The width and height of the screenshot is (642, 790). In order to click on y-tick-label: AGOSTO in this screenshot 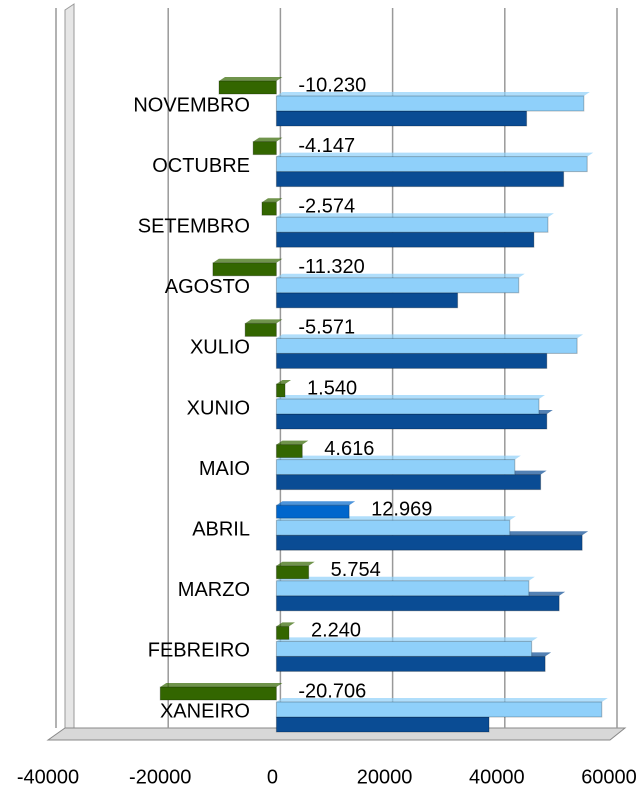, I will do `click(207, 287)`.